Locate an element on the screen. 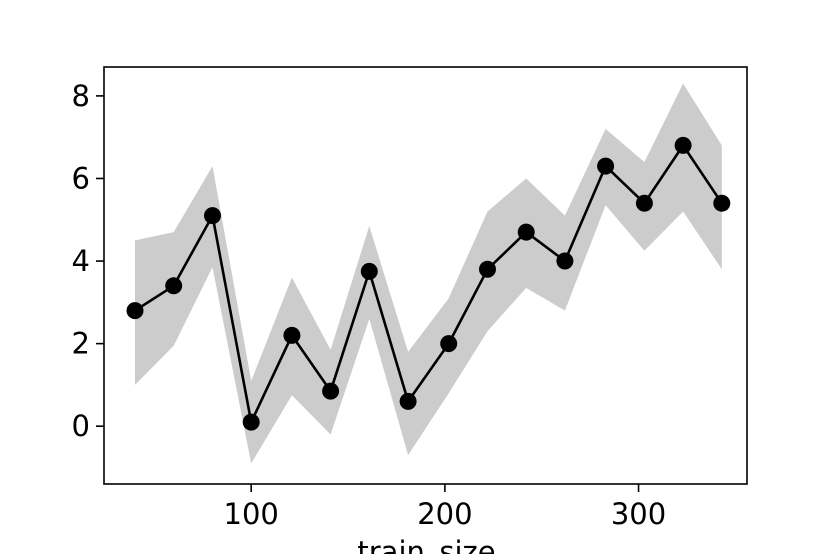 The height and width of the screenshot is (554, 830). x-tick-label: 100 is located at coordinates (251, 514).